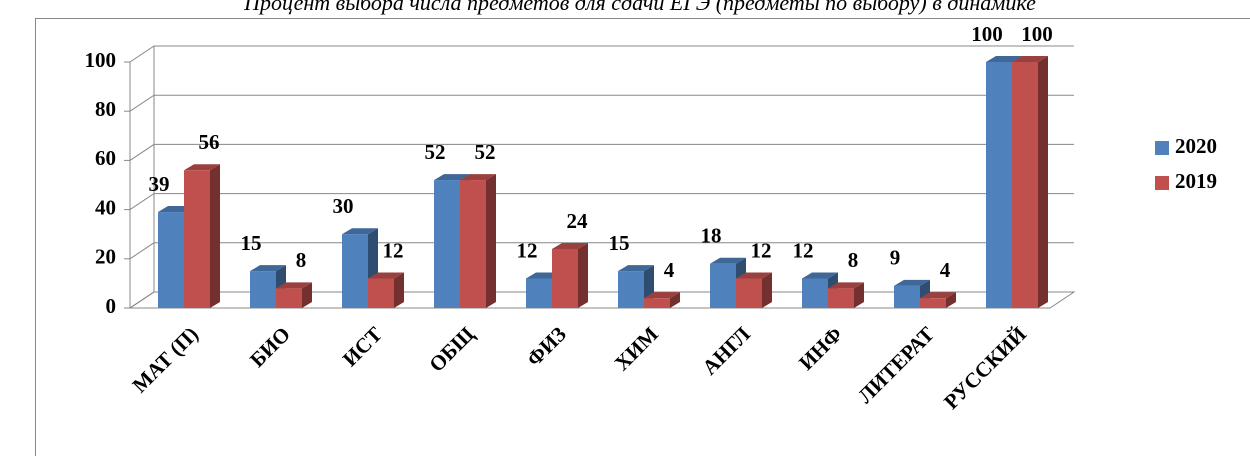  I want to click on legend-label: 2020, so click(1196, 146).